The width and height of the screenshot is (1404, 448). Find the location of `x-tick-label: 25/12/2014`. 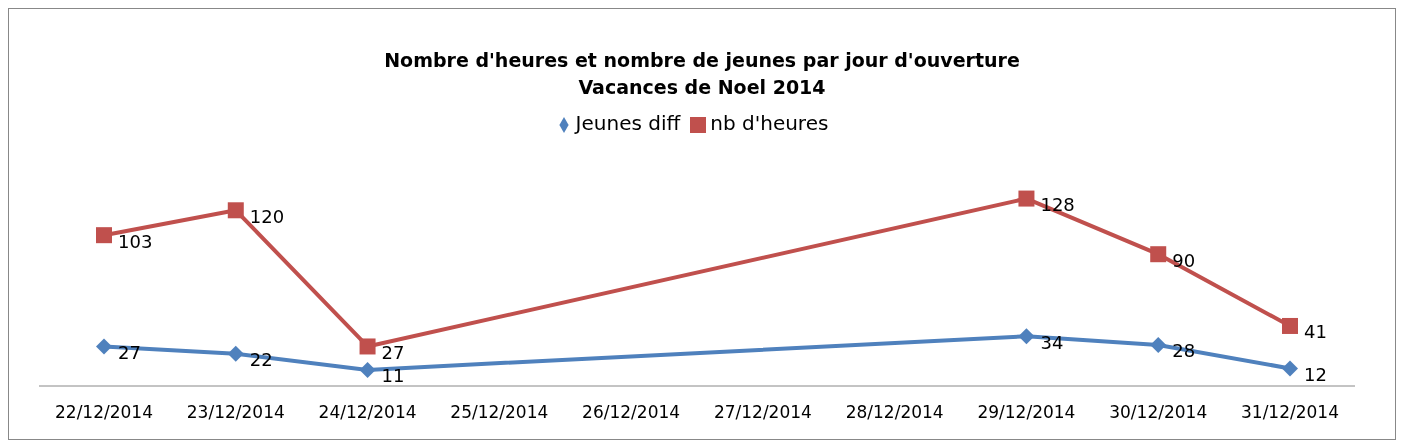

x-tick-label: 25/12/2014 is located at coordinates (499, 412).